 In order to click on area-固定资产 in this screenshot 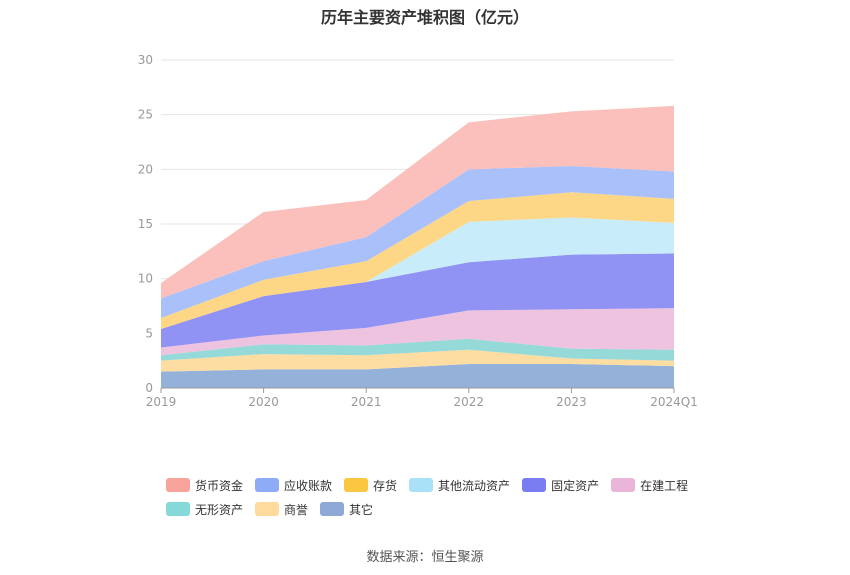, I will do `click(417, 300)`.